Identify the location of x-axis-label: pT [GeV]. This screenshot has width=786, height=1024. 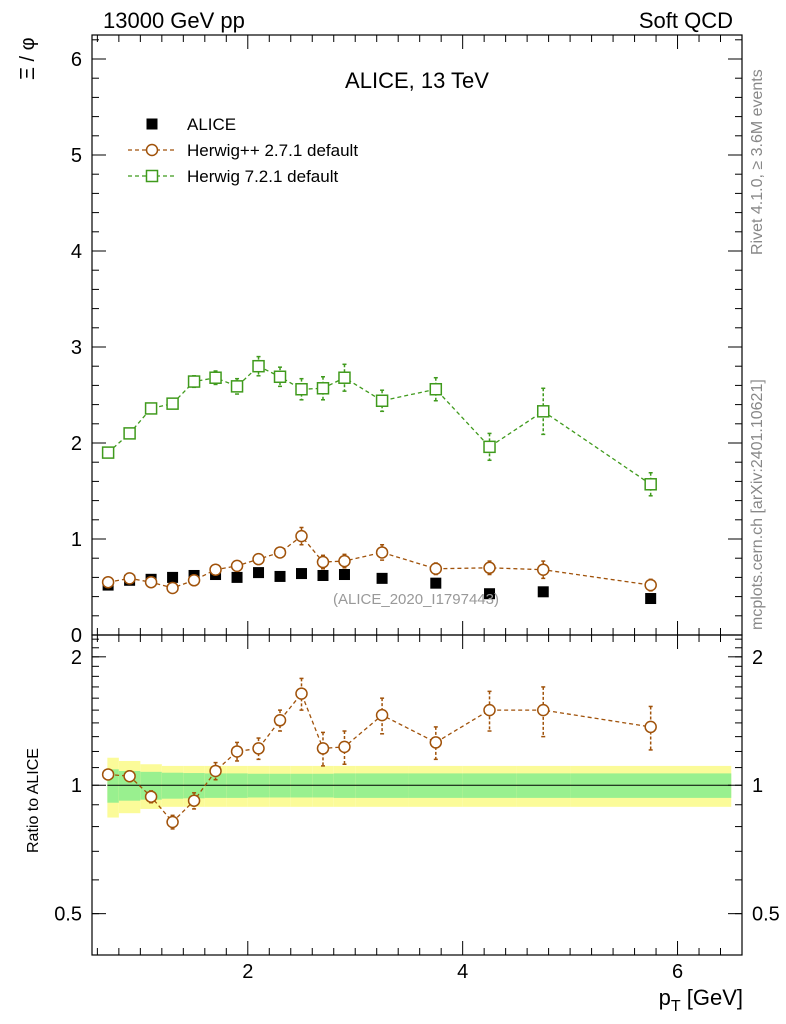
(701, 1000).